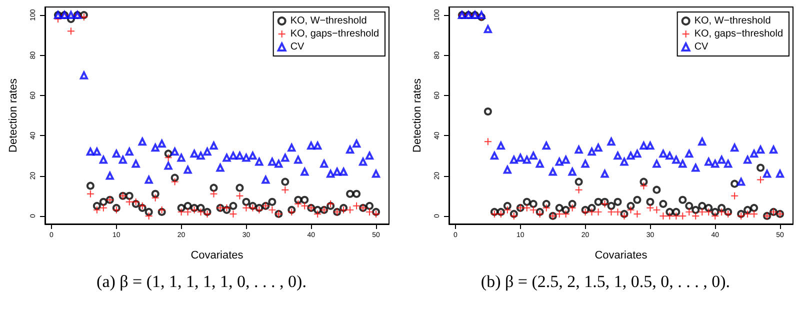 The width and height of the screenshot is (807, 324). What do you see at coordinates (606, 282) in the screenshot?
I see `text: (b) β = (2.5, 2, 1.5, 1, 0.5, 0, . . . , 0).` at bounding box center [606, 282].